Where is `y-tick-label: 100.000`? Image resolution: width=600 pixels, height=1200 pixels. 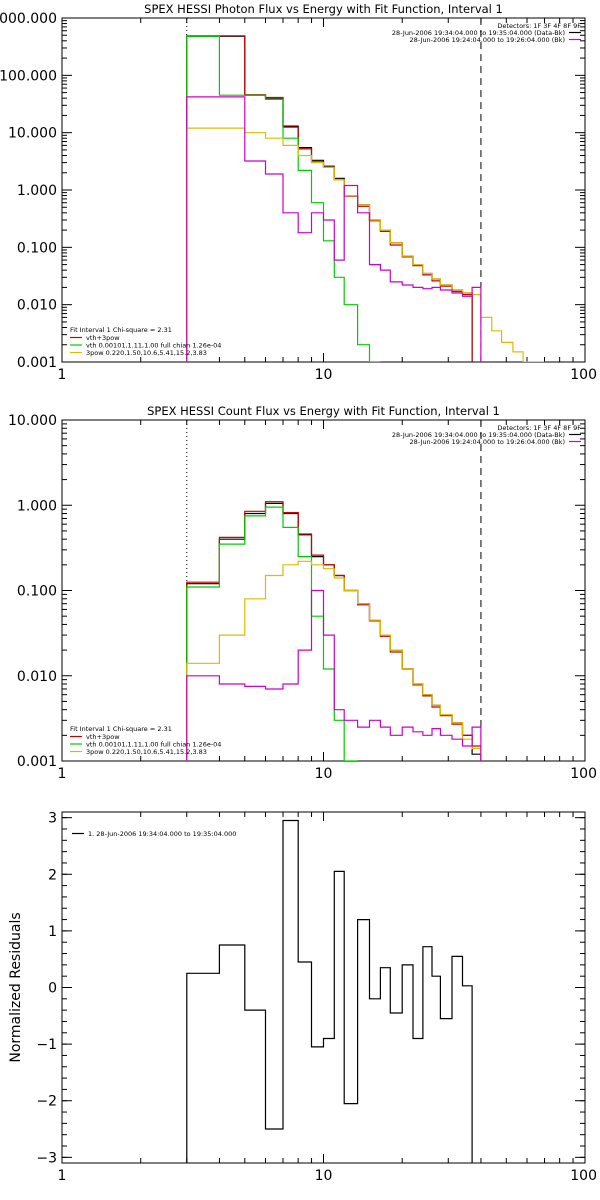 y-tick-label: 100.000 is located at coordinates (28, 76).